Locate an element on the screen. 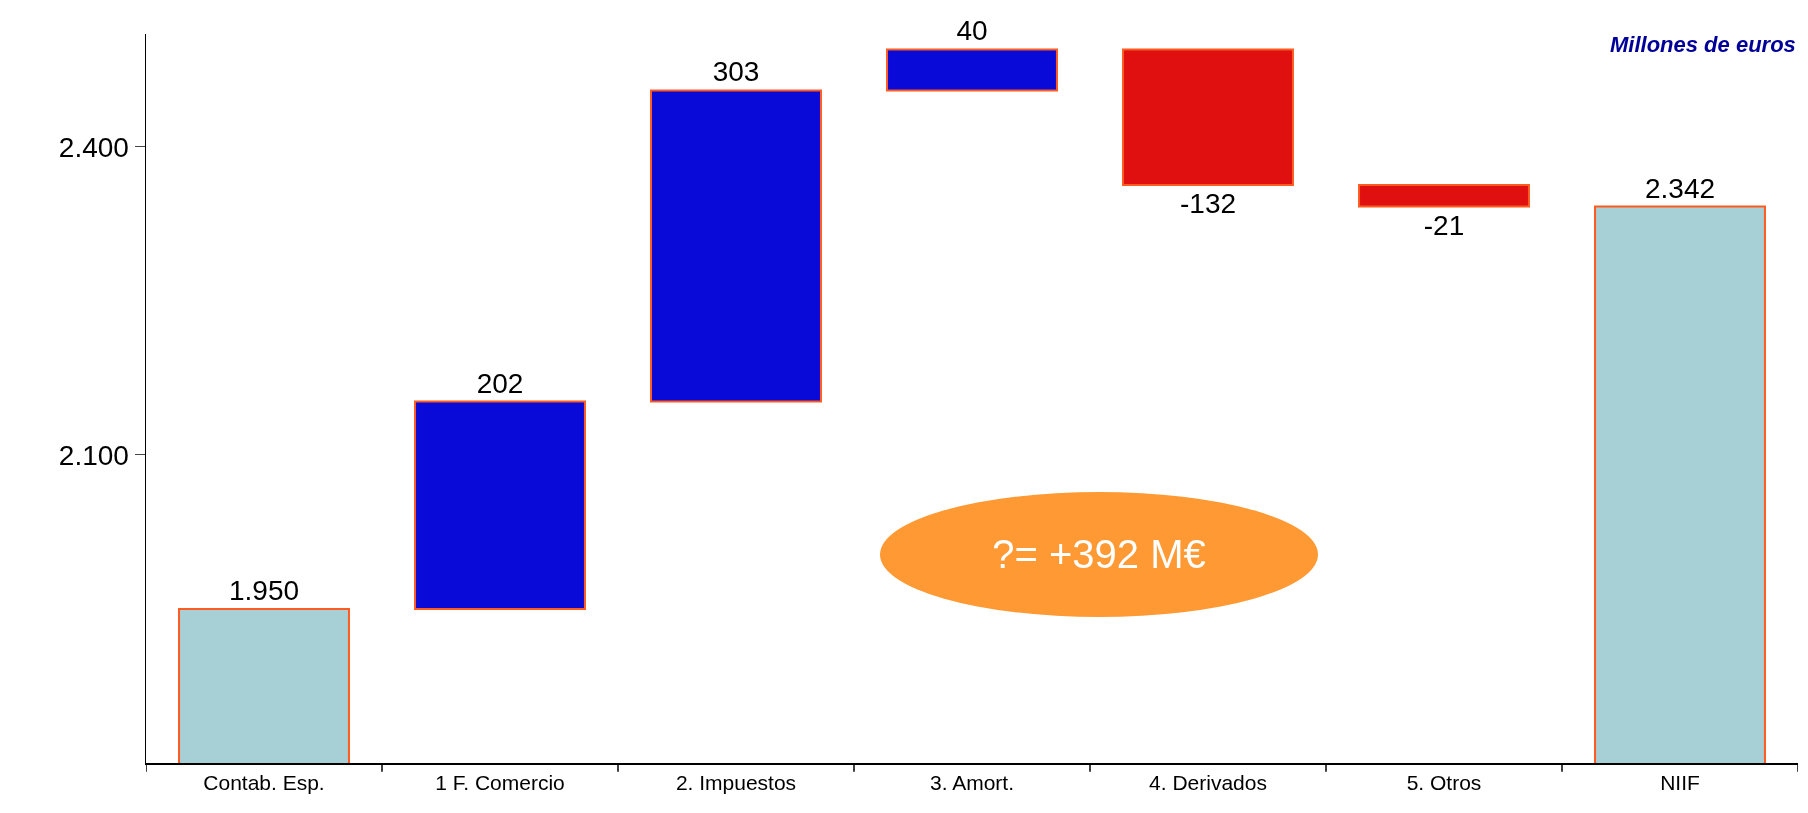 This screenshot has height=813, width=1808. data-label: 1.950 is located at coordinates (264, 590).